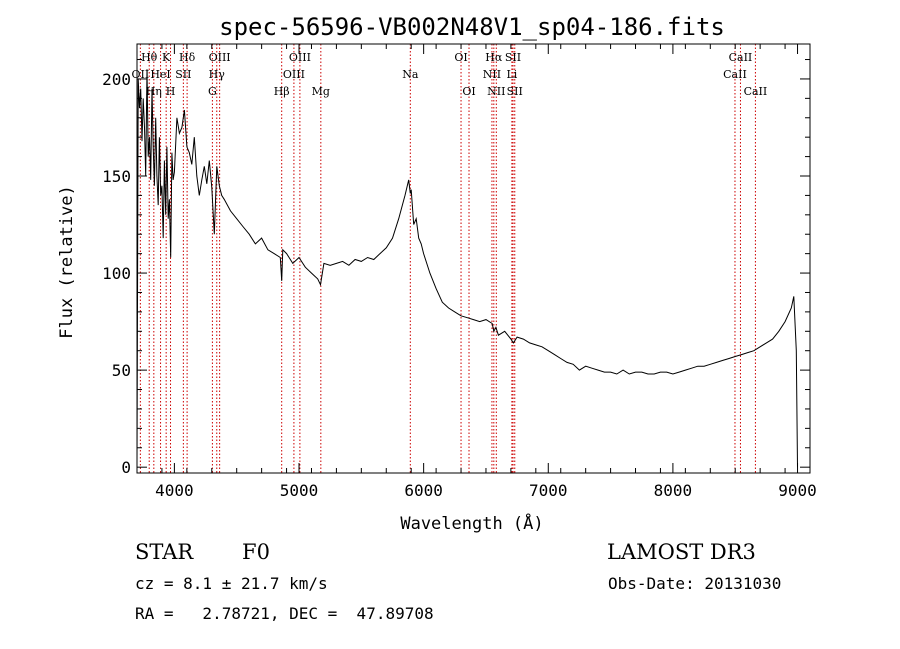  I want to click on chart-title: spec-56596-VB002N48V1_sp04-186.fits, so click(472, 27).